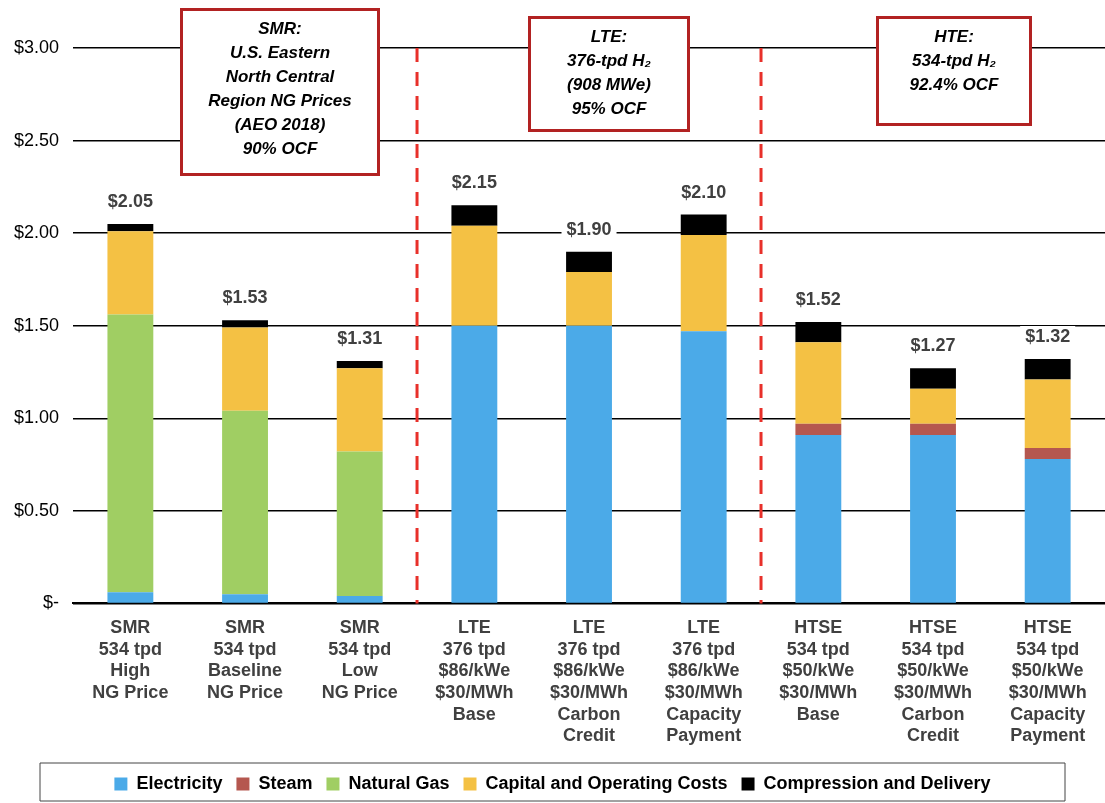 Image resolution: width=1105 pixels, height=803 pixels. What do you see at coordinates (37, 417) in the screenshot?
I see `y-tick-label: $1.00` at bounding box center [37, 417].